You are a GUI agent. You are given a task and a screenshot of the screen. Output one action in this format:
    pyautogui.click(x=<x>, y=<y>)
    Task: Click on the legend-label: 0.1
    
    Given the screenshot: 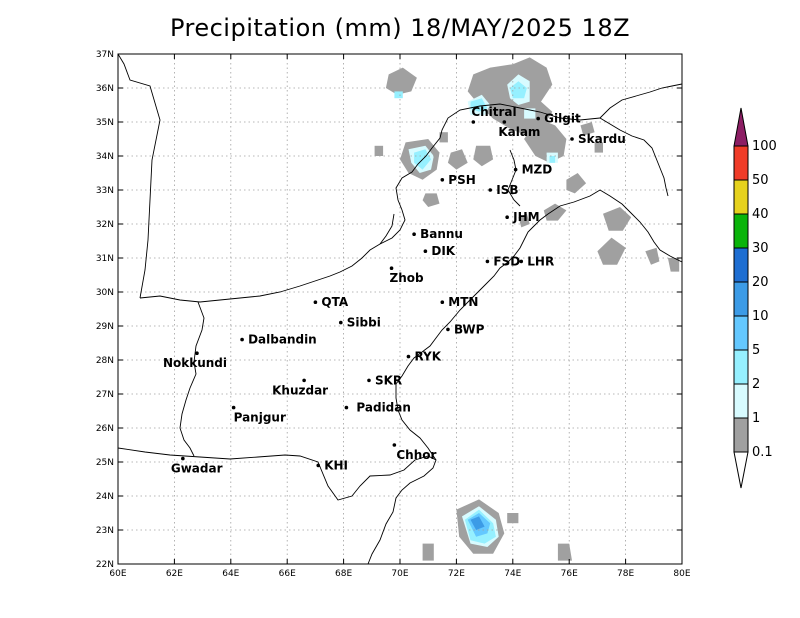 What is the action you would take?
    pyautogui.click(x=762, y=452)
    